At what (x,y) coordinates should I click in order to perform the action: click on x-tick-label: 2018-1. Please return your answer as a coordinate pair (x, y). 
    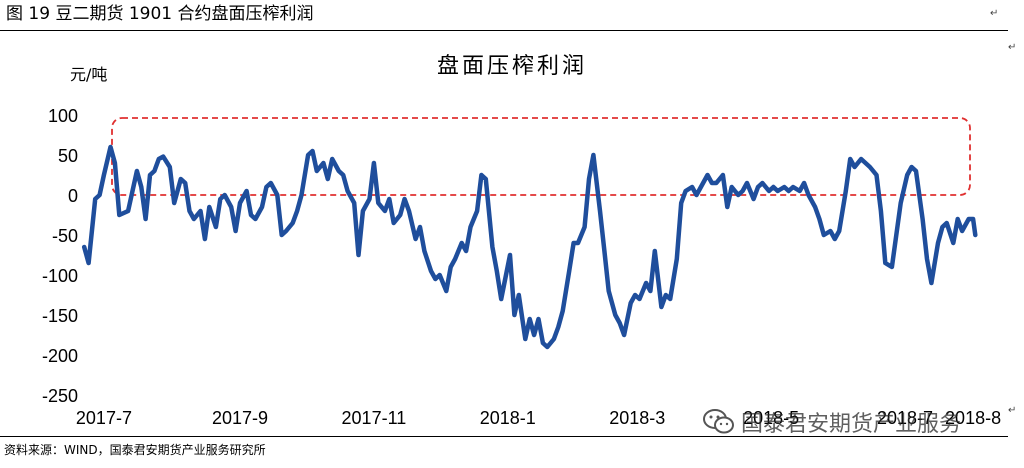
    Looking at the image, I should click on (508, 418).